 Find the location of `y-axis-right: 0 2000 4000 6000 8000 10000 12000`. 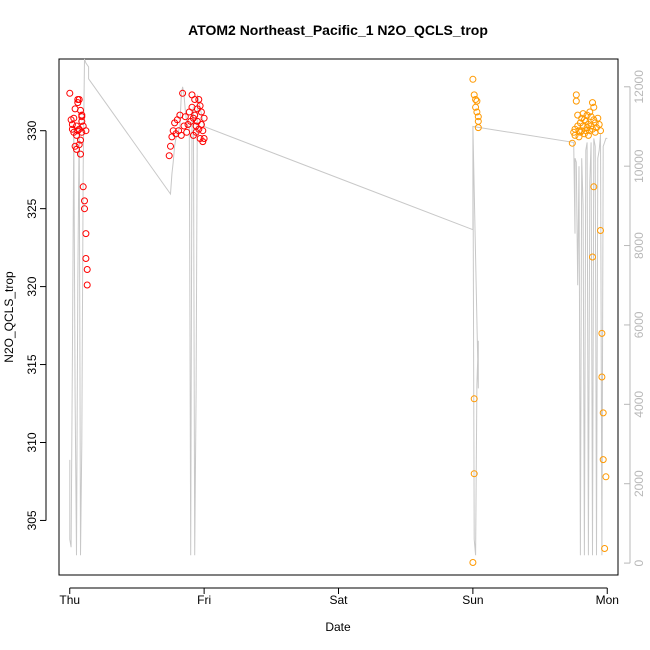

y-axis-right: 0 2000 4000 6000 8000 10000 12000 is located at coordinates (635, 318).